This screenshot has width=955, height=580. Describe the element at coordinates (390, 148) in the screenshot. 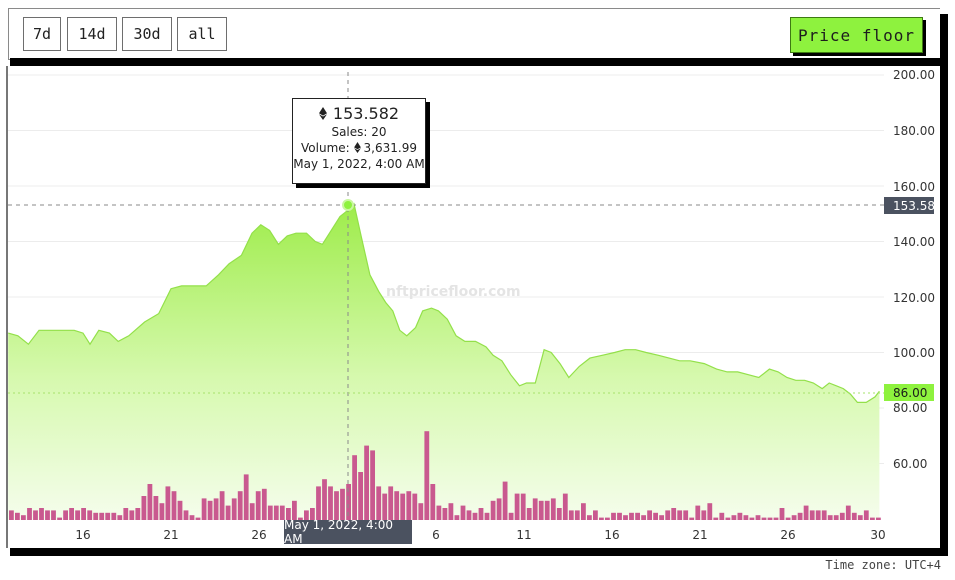

I see `tooltip-volume-value: 3,631.99` at that location.